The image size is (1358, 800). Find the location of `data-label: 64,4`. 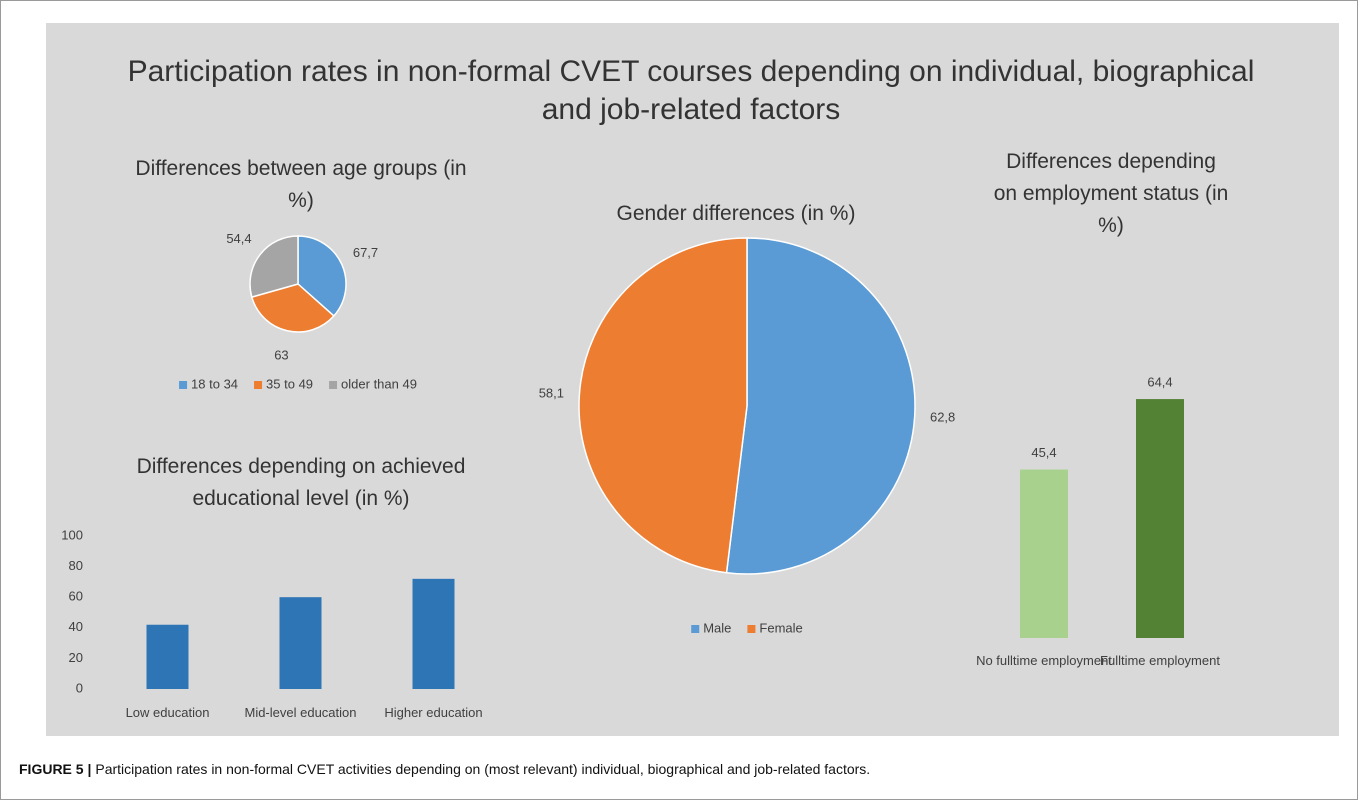

data-label: 64,4 is located at coordinates (1159, 382).